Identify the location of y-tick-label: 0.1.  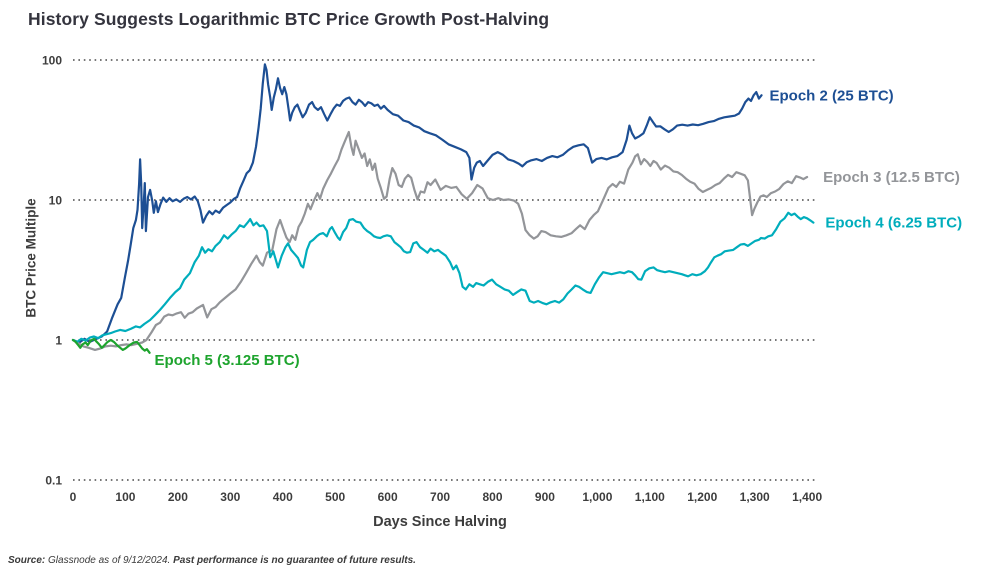
(53, 481).